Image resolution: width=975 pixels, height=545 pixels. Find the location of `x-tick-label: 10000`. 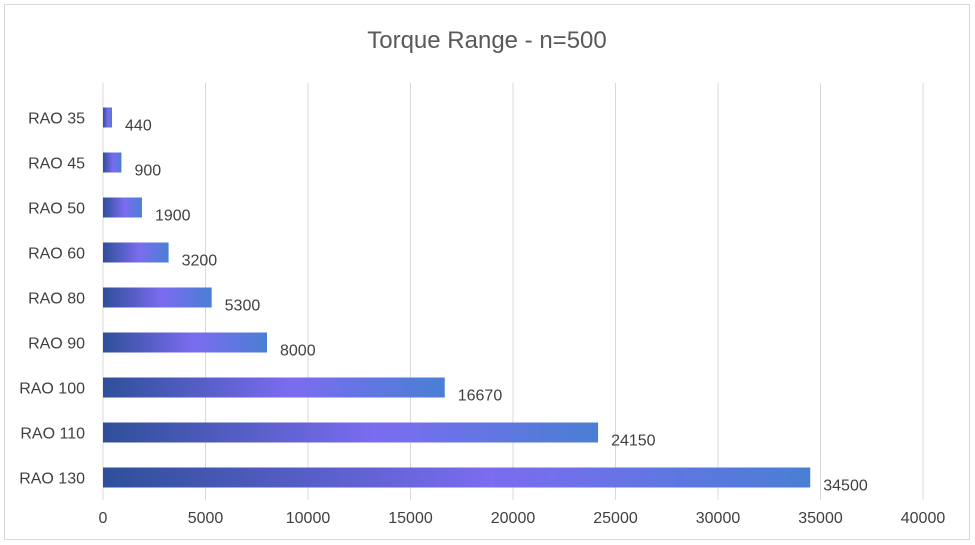

x-tick-label: 10000 is located at coordinates (308, 518).